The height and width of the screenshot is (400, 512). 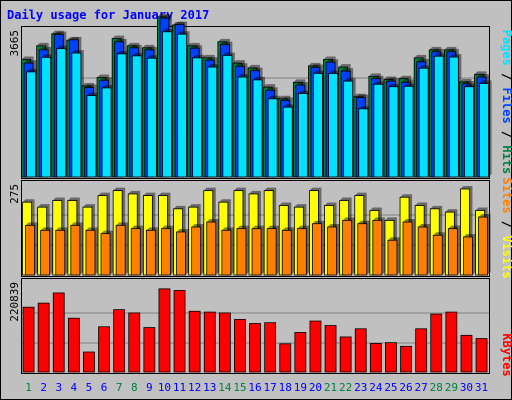 What do you see at coordinates (43, 387) in the screenshot?
I see `x-tick-label-2: 2` at bounding box center [43, 387].